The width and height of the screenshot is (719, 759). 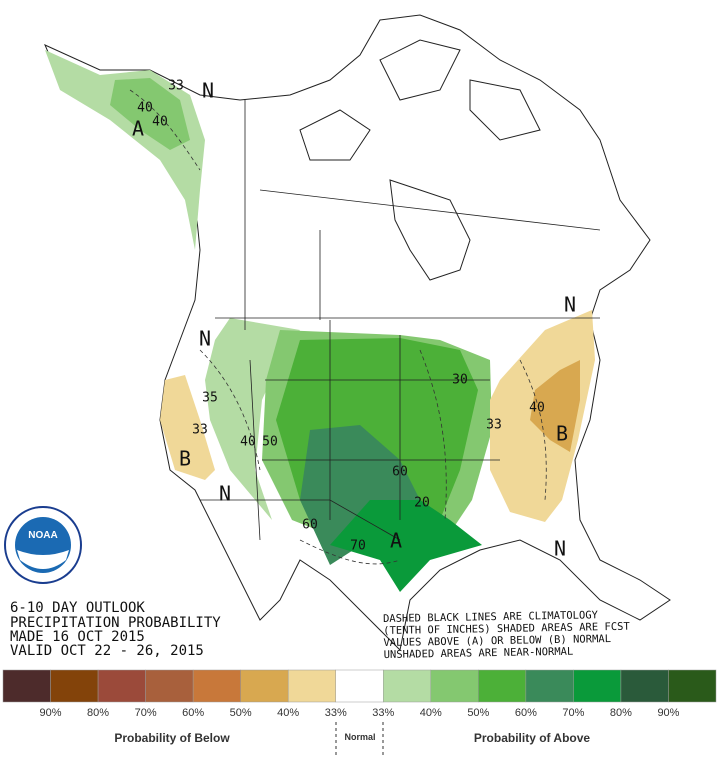 What do you see at coordinates (115, 623) in the screenshot?
I see `outlook-line: PRECIPITATION PROBABILITY` at bounding box center [115, 623].